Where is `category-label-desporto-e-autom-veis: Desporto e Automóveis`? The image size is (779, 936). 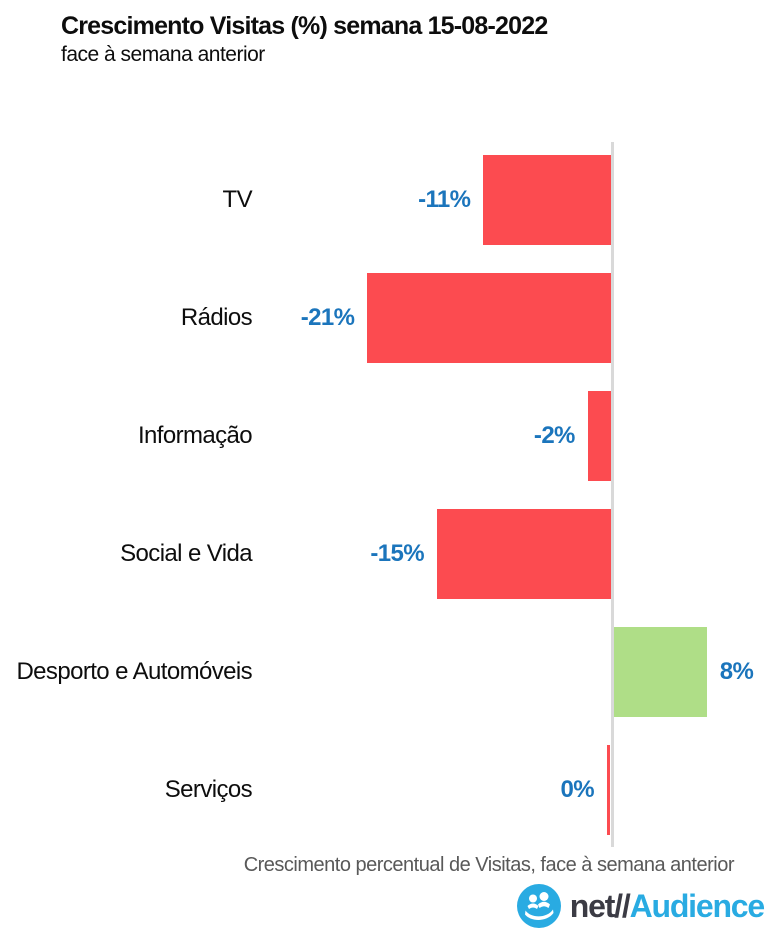 category-label-desporto-e-autom-veis: Desporto e Automóveis is located at coordinates (134, 671).